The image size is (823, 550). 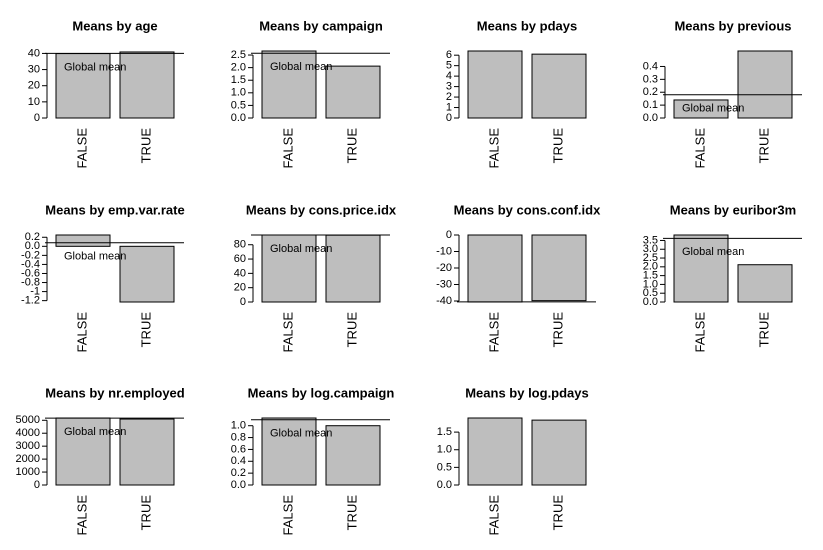 I want to click on y-tick-label: 3.0, so click(x=650, y=249).